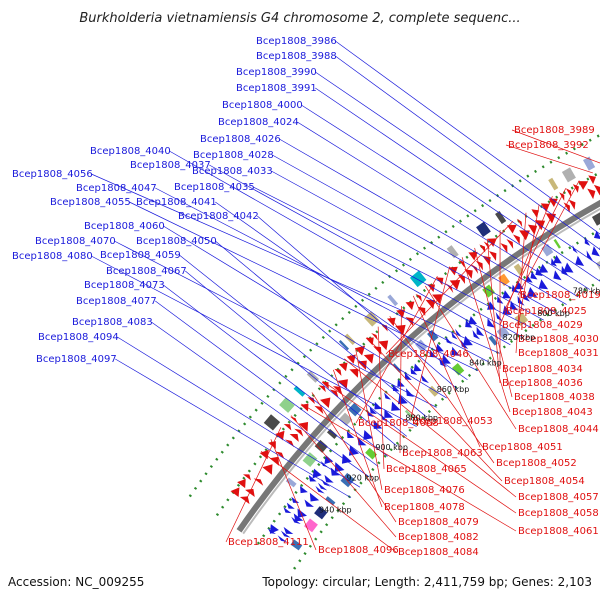 This screenshot has width=600, height=600. I want to click on reverse-gene-label: Bcep1808_4034, so click(542, 369).